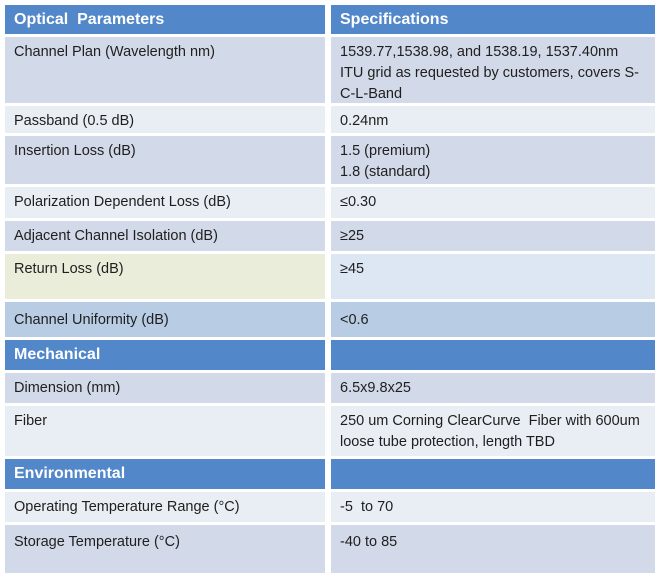 The width and height of the screenshot is (661, 575). What do you see at coordinates (165, 549) in the screenshot?
I see `param-cell-storage-temperature: Storage Temperature (°C)` at bounding box center [165, 549].